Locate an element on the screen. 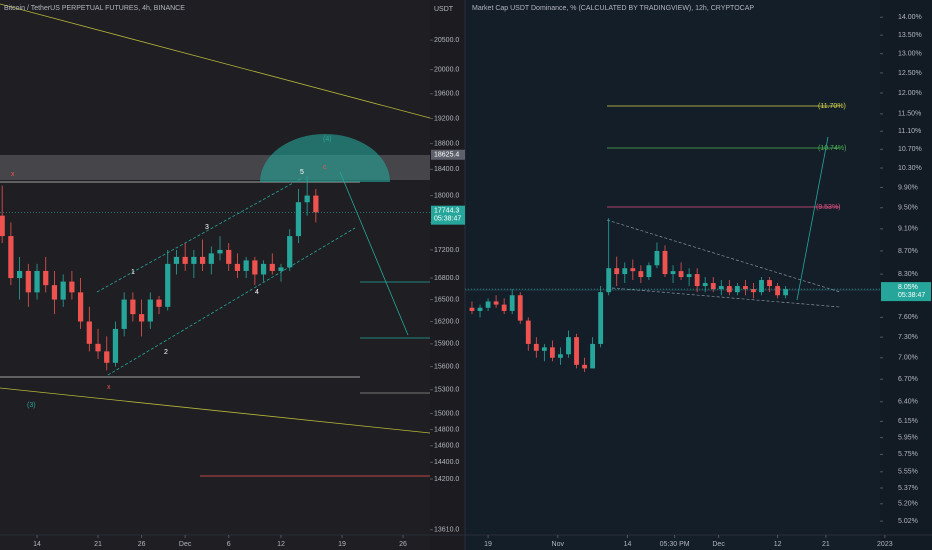  annotation: (11.70%) is located at coordinates (832, 106).